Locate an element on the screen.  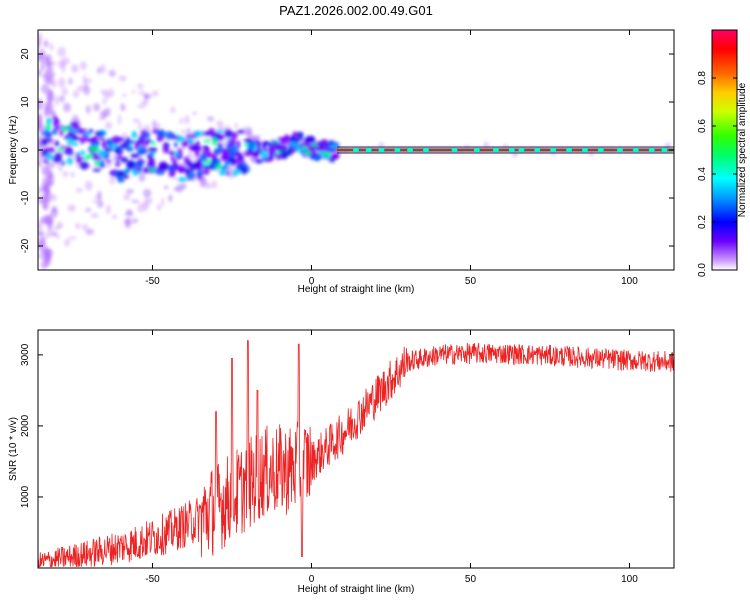
colorbar-tick-label: 0.6 is located at coordinates (702, 126).